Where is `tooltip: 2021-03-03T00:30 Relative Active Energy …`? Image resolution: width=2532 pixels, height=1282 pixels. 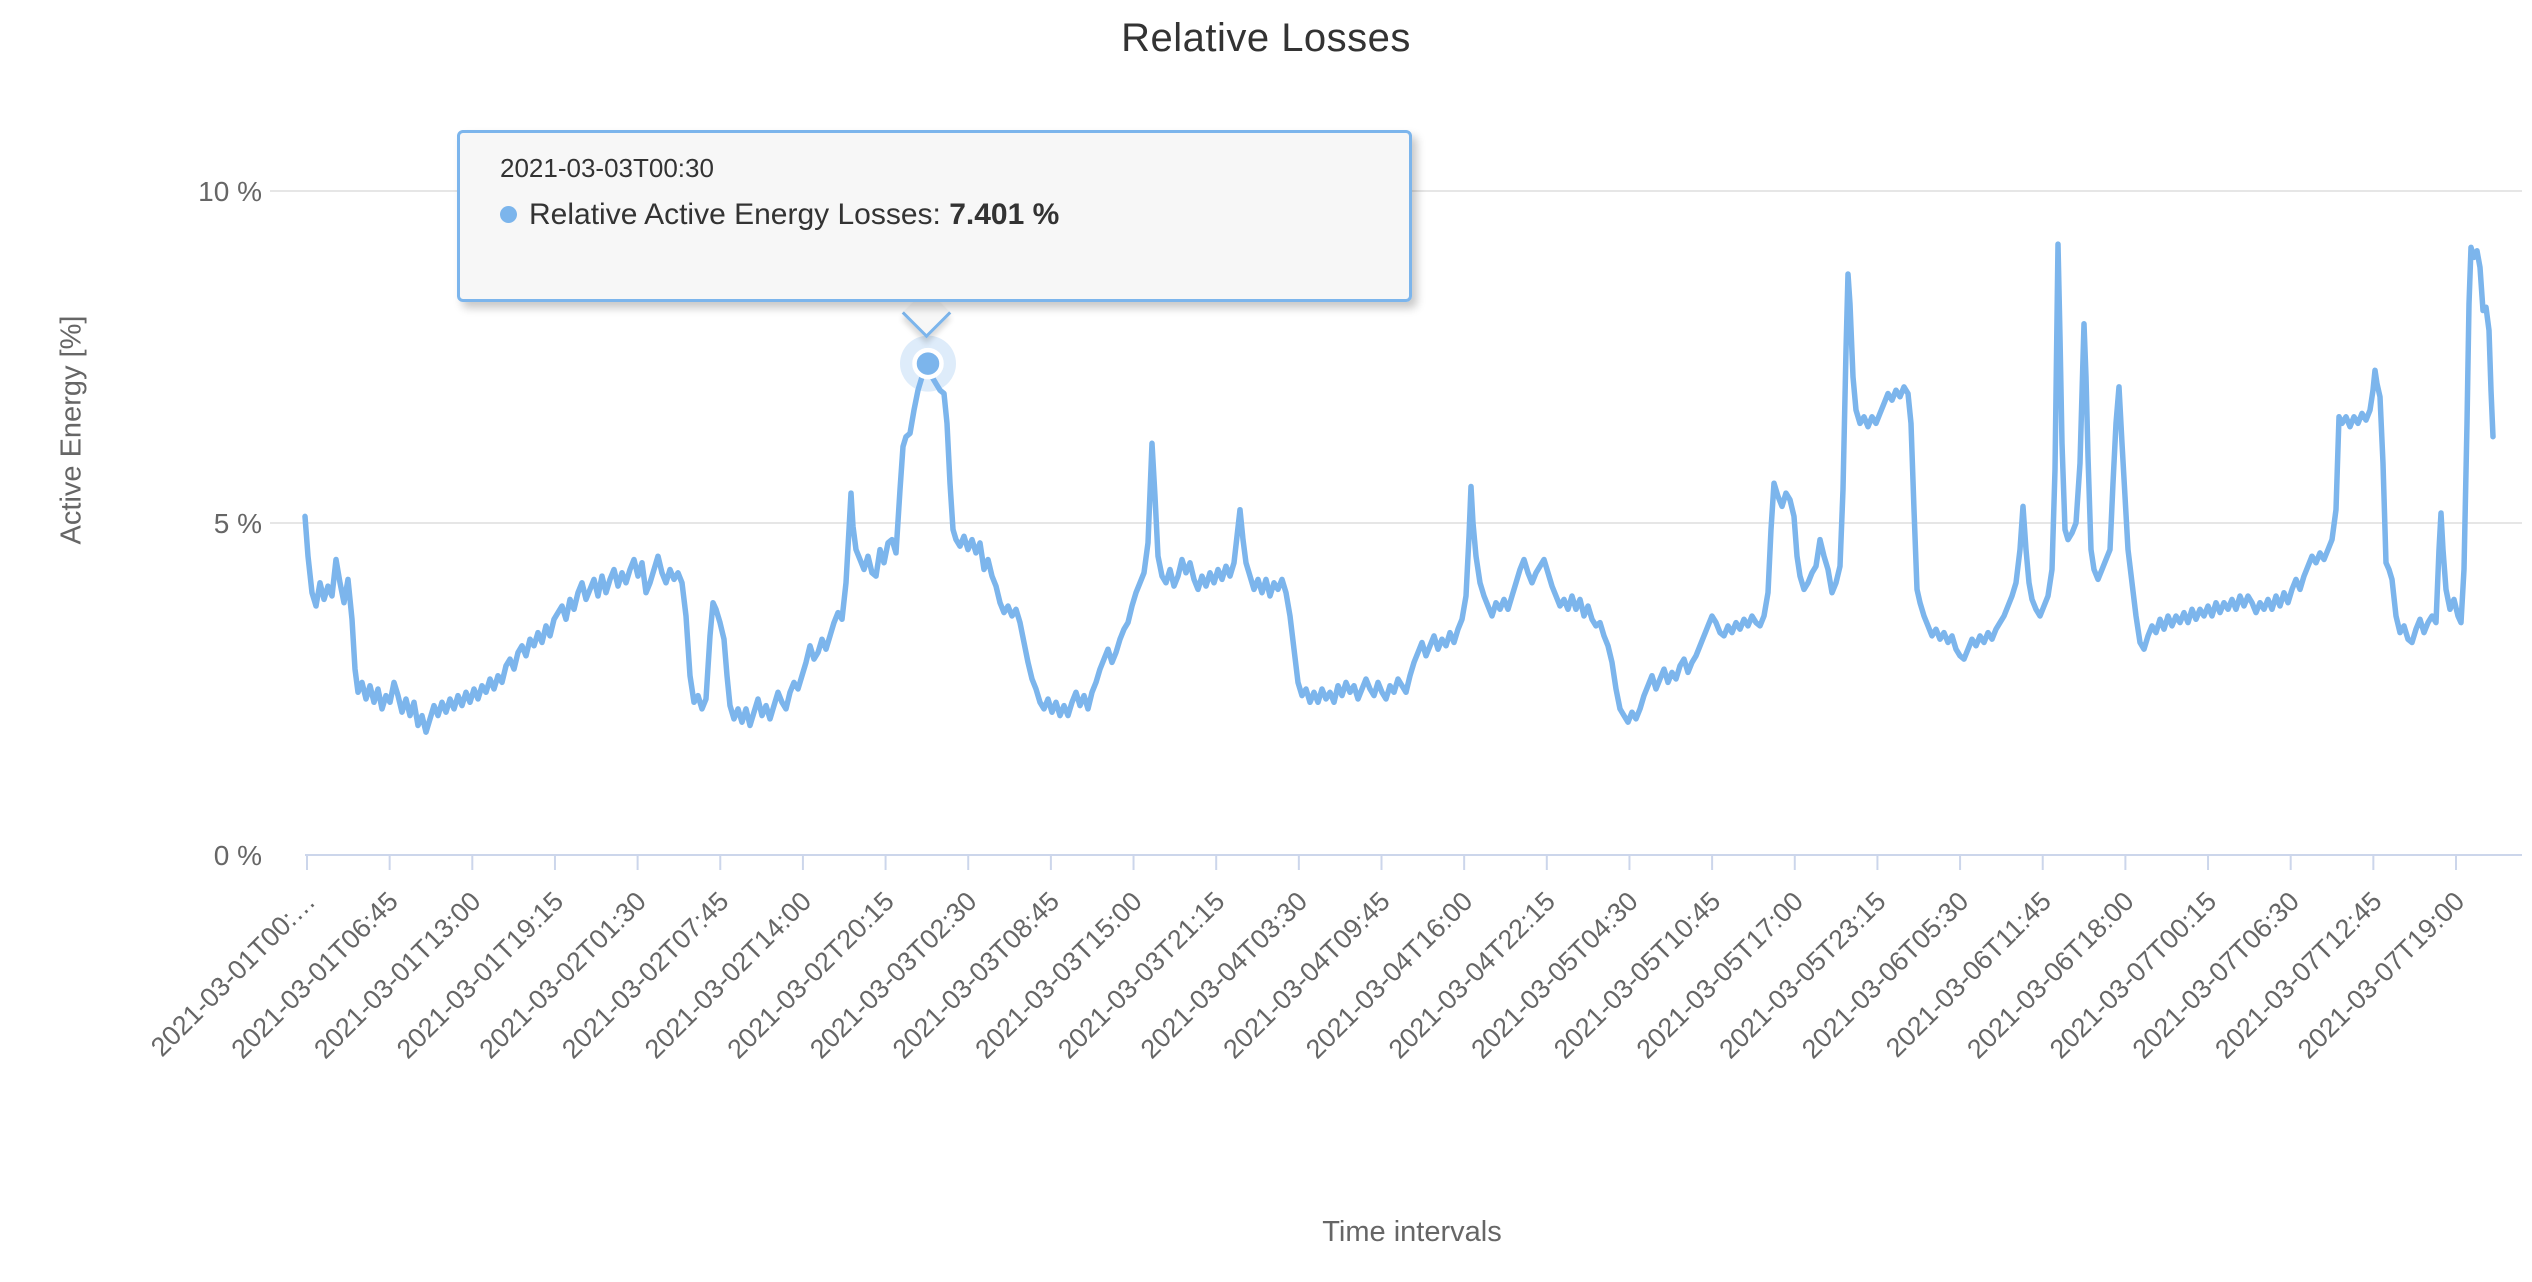 tooltip: 2021-03-03T00:30 Relative Active Energy … is located at coordinates (934, 216).